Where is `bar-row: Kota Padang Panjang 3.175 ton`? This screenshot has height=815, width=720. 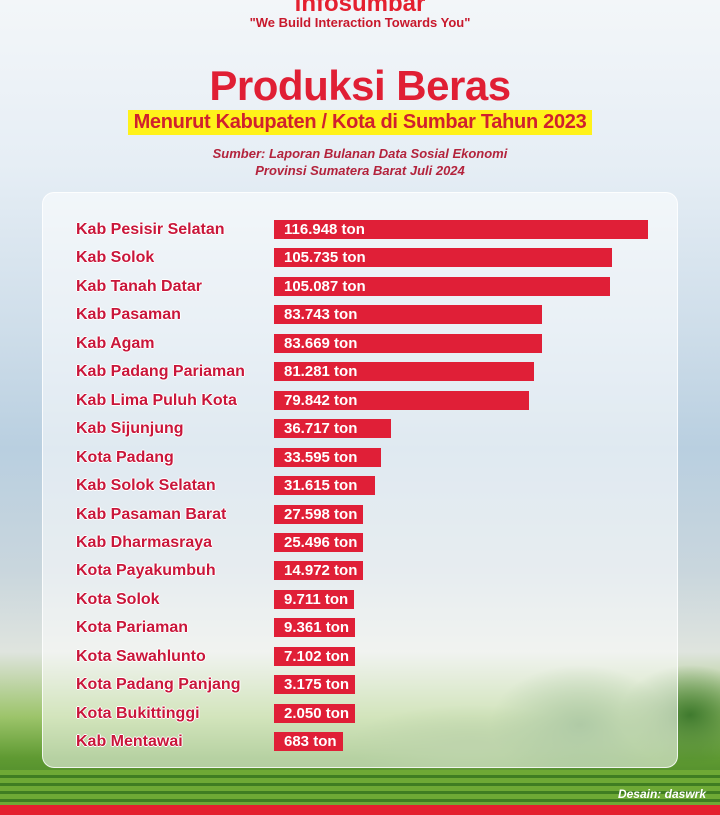
bar-row: Kota Padang Panjang 3.175 ton is located at coordinates (360, 685).